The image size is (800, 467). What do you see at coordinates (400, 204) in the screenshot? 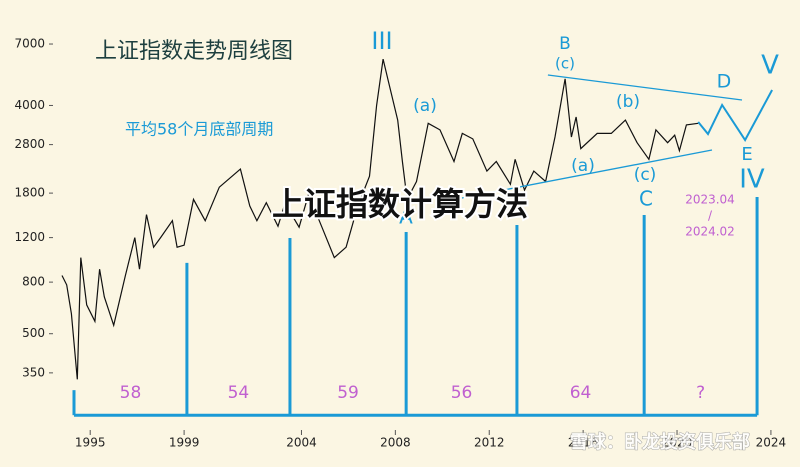
I see `overlay-title: 上证指数计算方法` at bounding box center [400, 204].